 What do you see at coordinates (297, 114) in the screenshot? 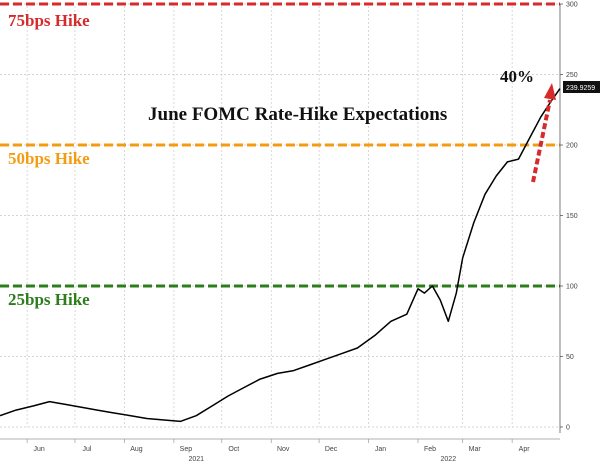
I see `chart-title: June FOMC Rate-Hike Expectations` at bounding box center [297, 114].